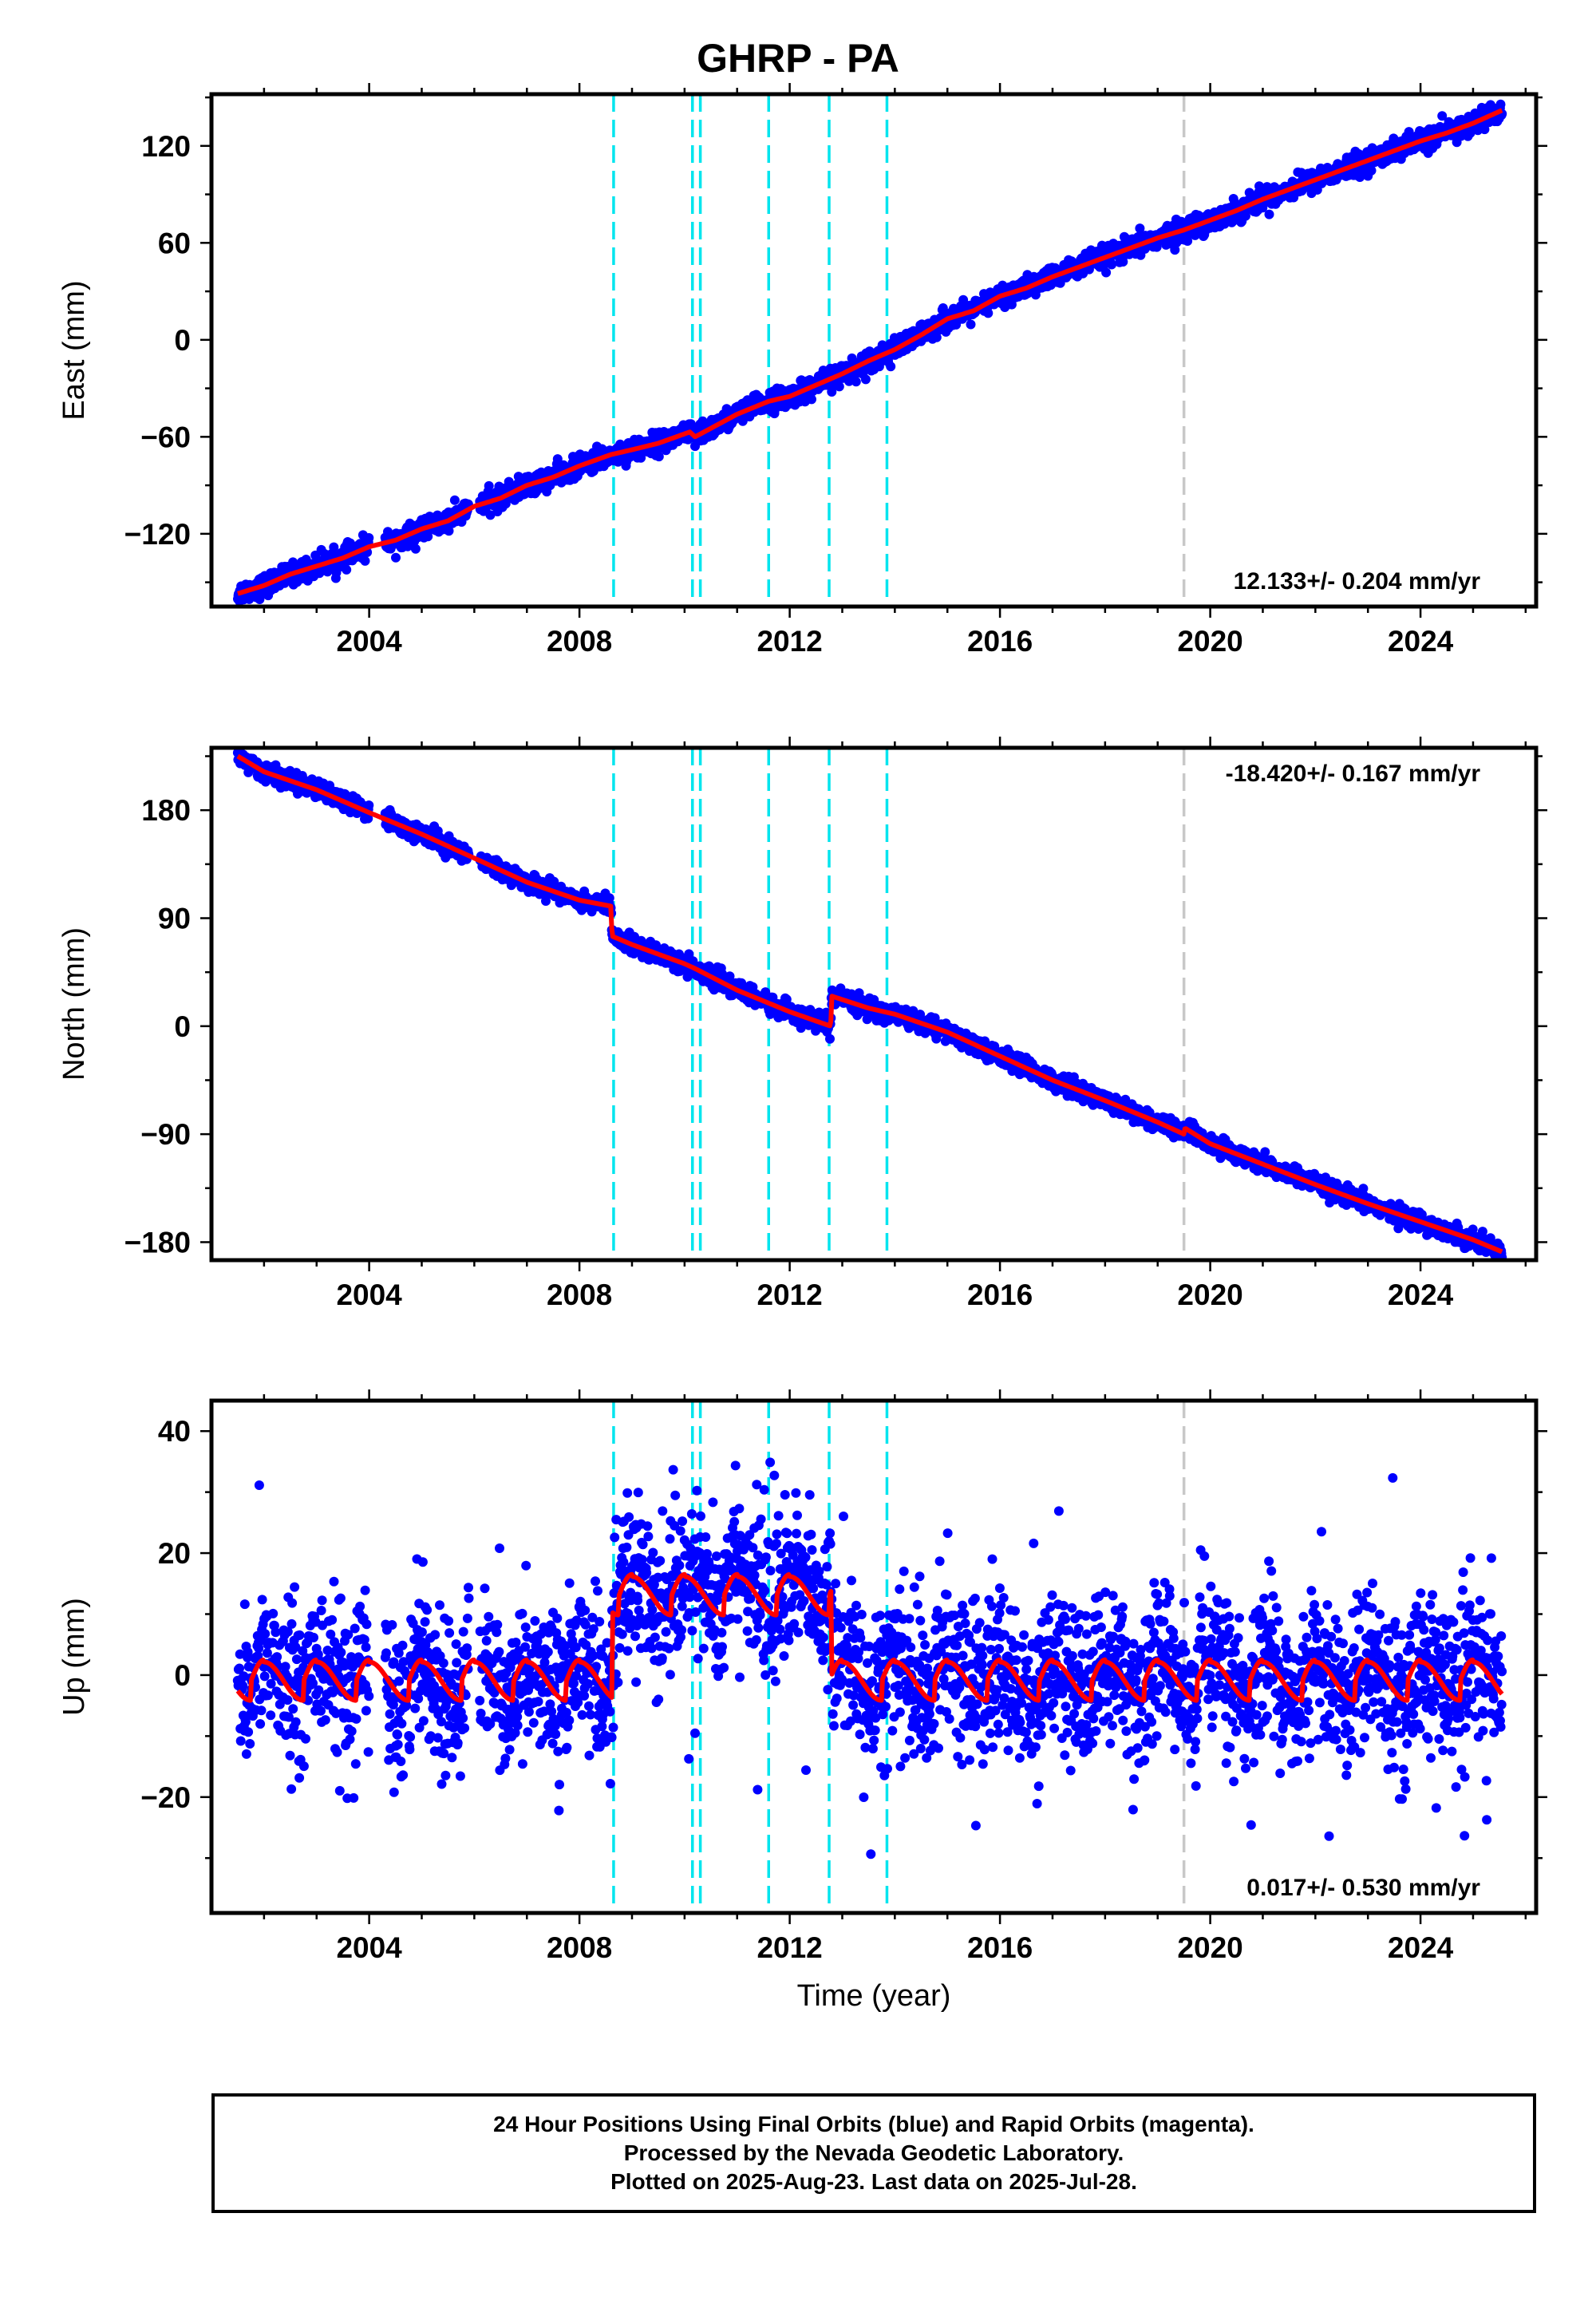  I want to click on y-tick-label: −120, so click(157, 534).